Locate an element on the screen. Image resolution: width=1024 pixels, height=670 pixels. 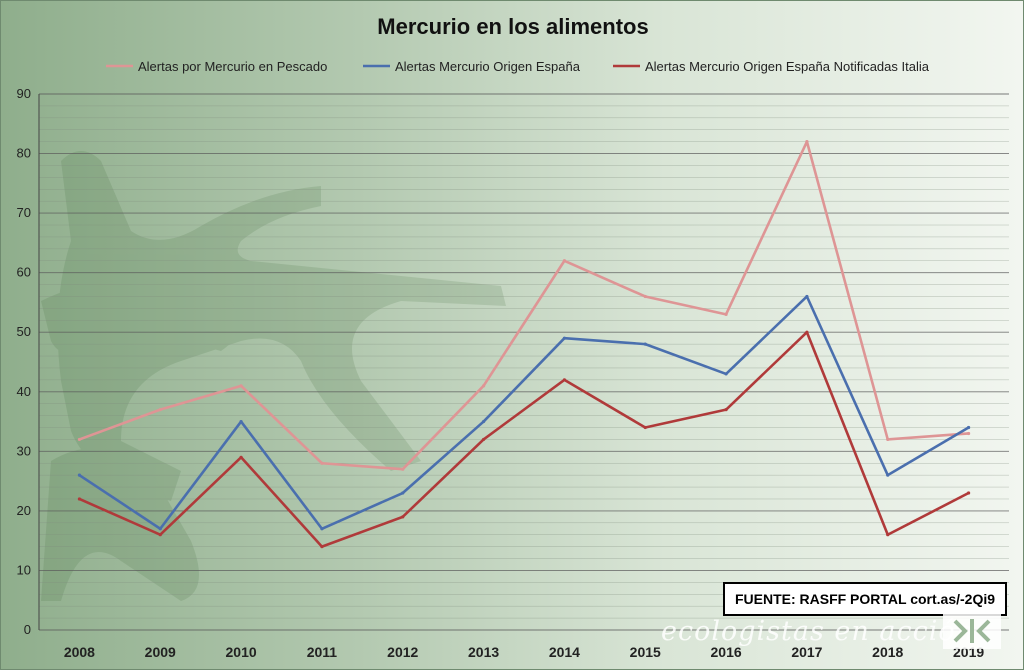
x-tick-label: 2016 is located at coordinates (726, 652).